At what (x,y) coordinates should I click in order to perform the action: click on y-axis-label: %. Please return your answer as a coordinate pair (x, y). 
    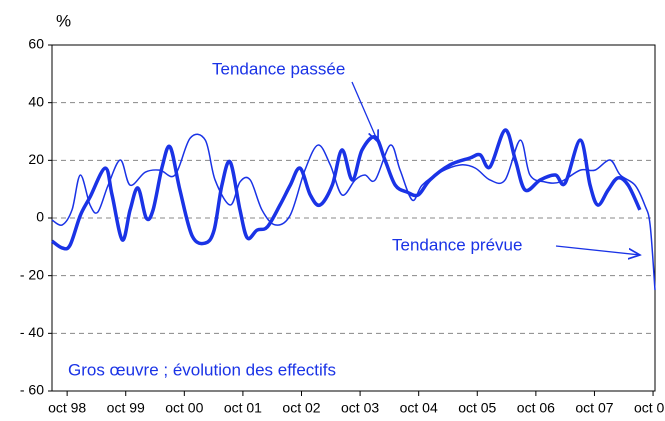
    Looking at the image, I should click on (63, 20).